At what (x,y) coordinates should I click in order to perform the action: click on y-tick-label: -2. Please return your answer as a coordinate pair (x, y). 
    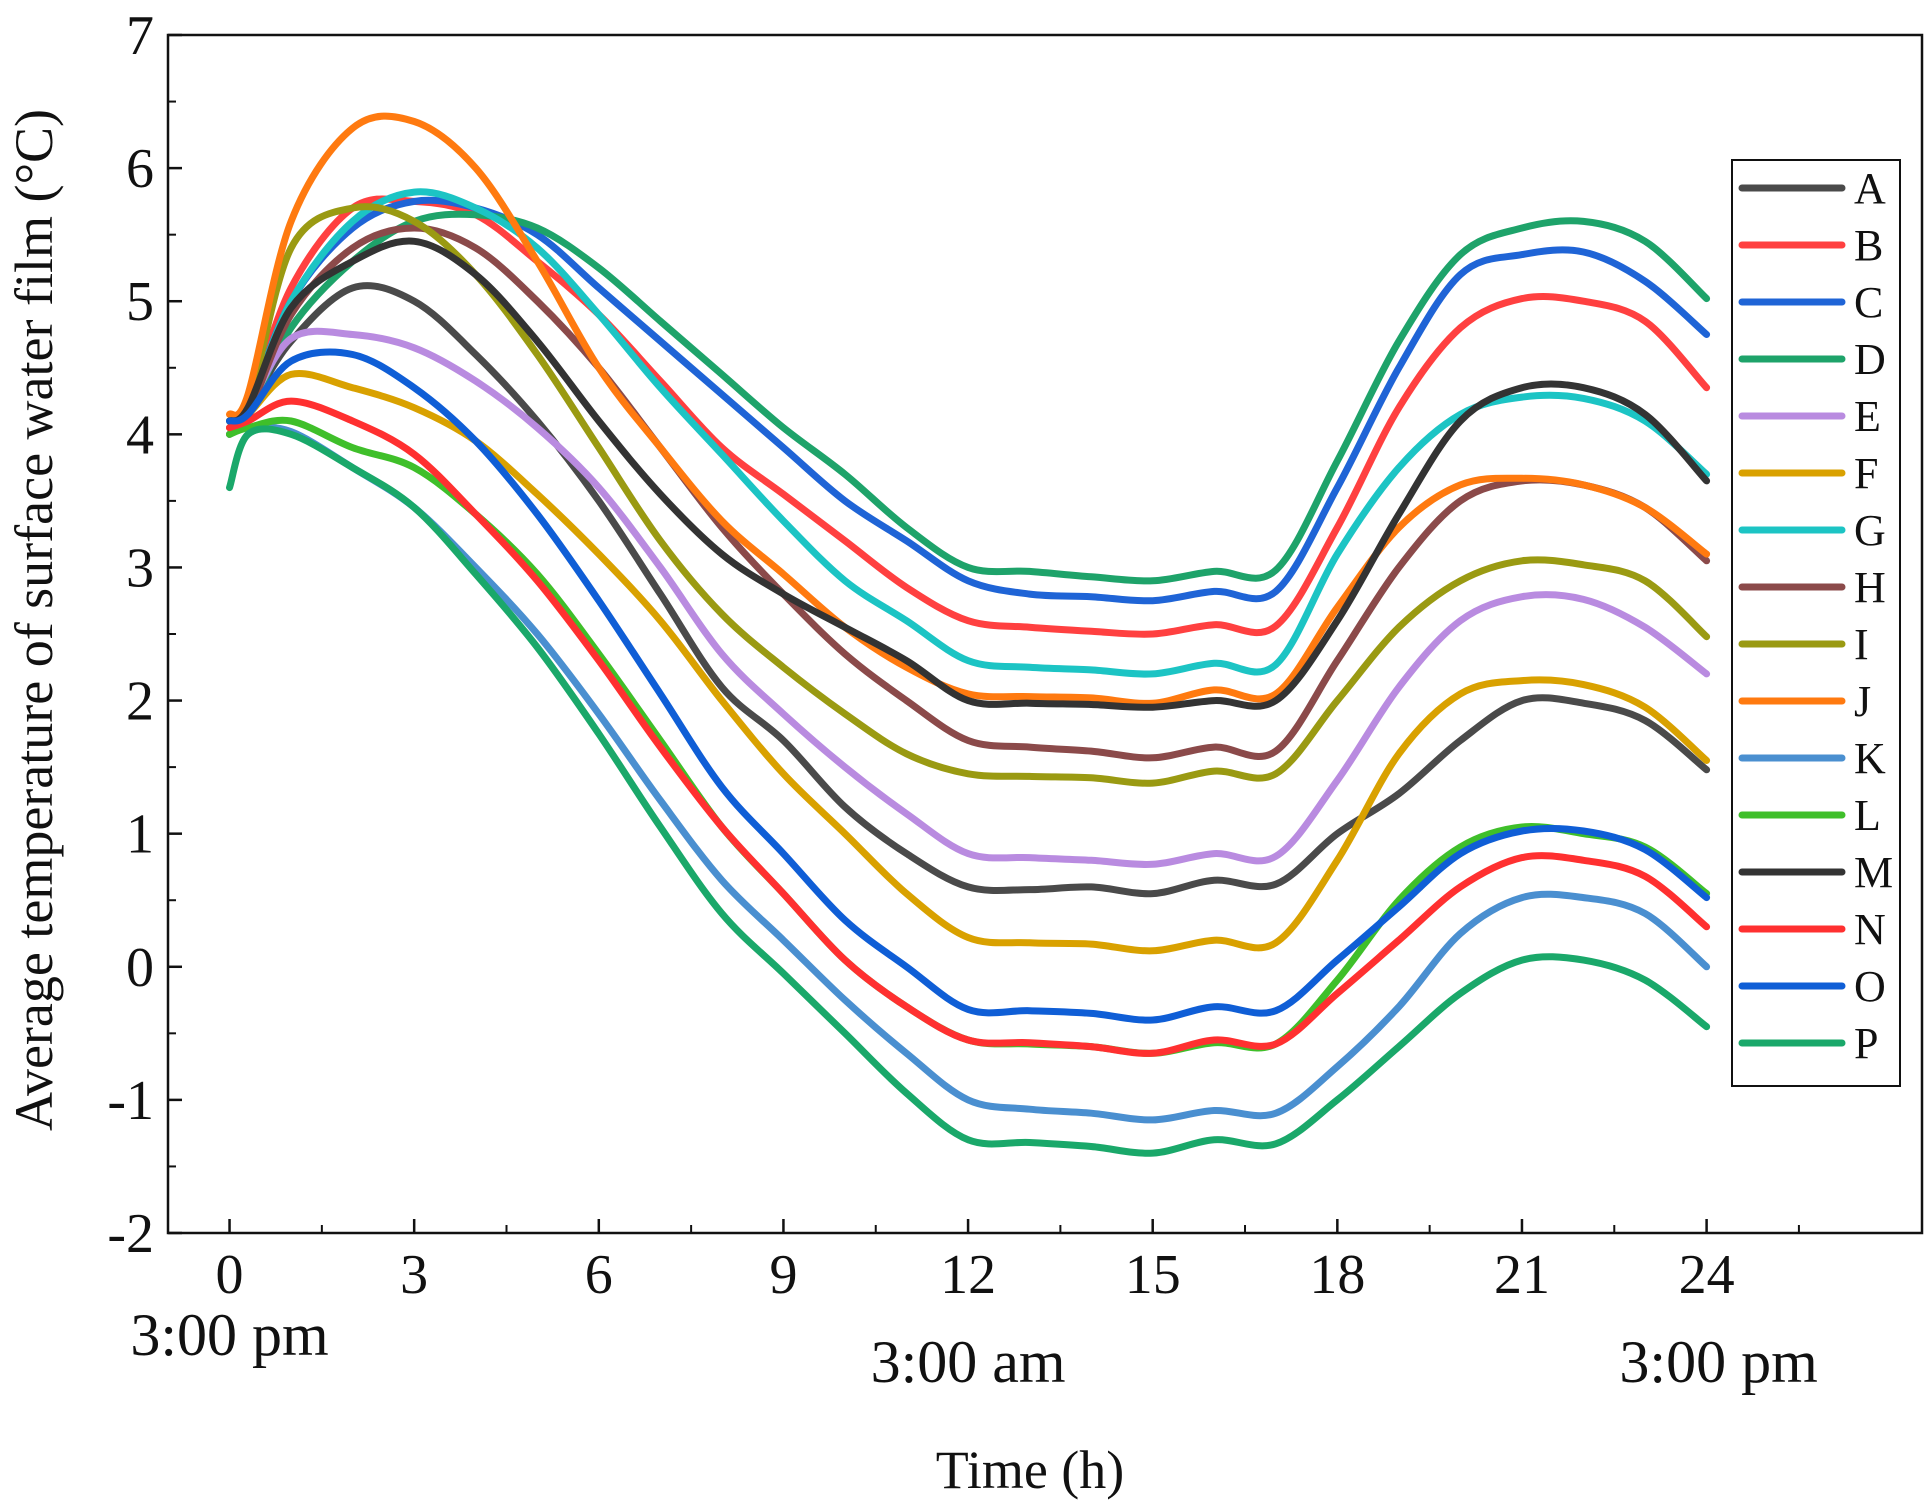
    Looking at the image, I should click on (130, 1234).